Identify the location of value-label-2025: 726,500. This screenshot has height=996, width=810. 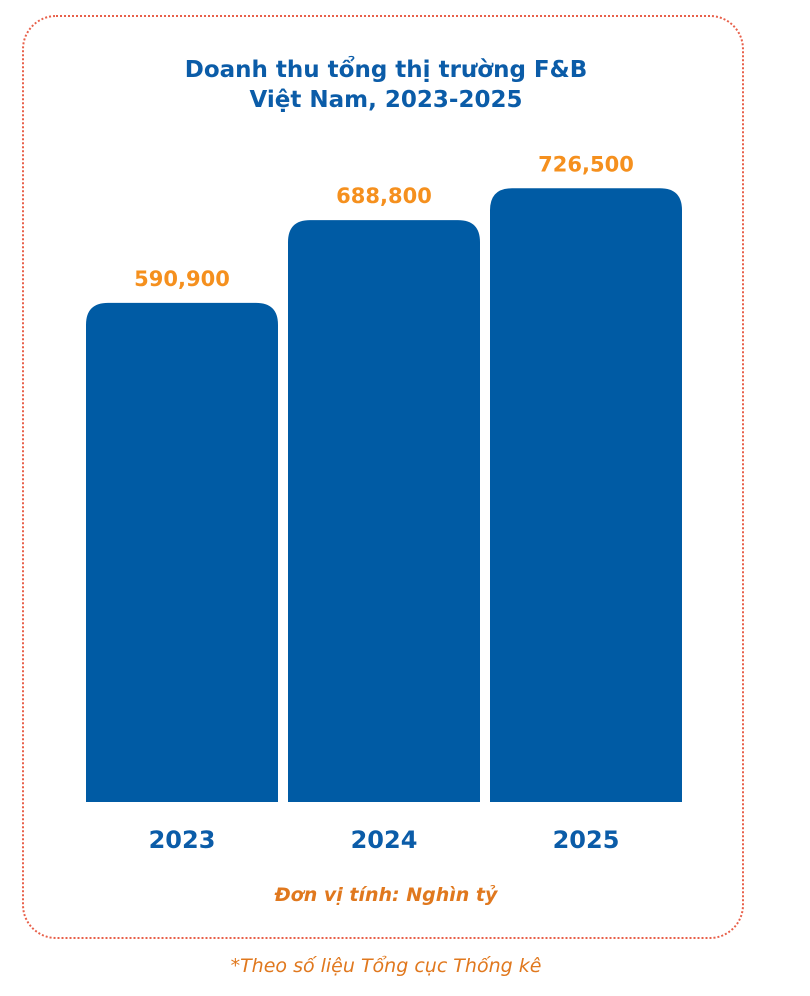
(586, 164).